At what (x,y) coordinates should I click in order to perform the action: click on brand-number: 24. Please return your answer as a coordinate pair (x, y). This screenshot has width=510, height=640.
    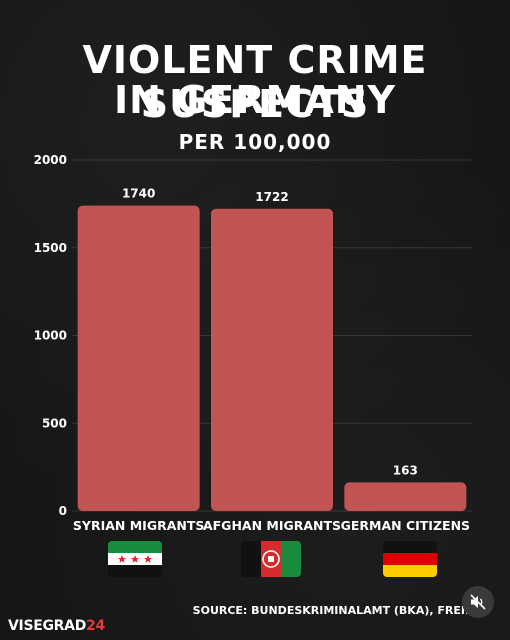
    Looking at the image, I should click on (95, 626).